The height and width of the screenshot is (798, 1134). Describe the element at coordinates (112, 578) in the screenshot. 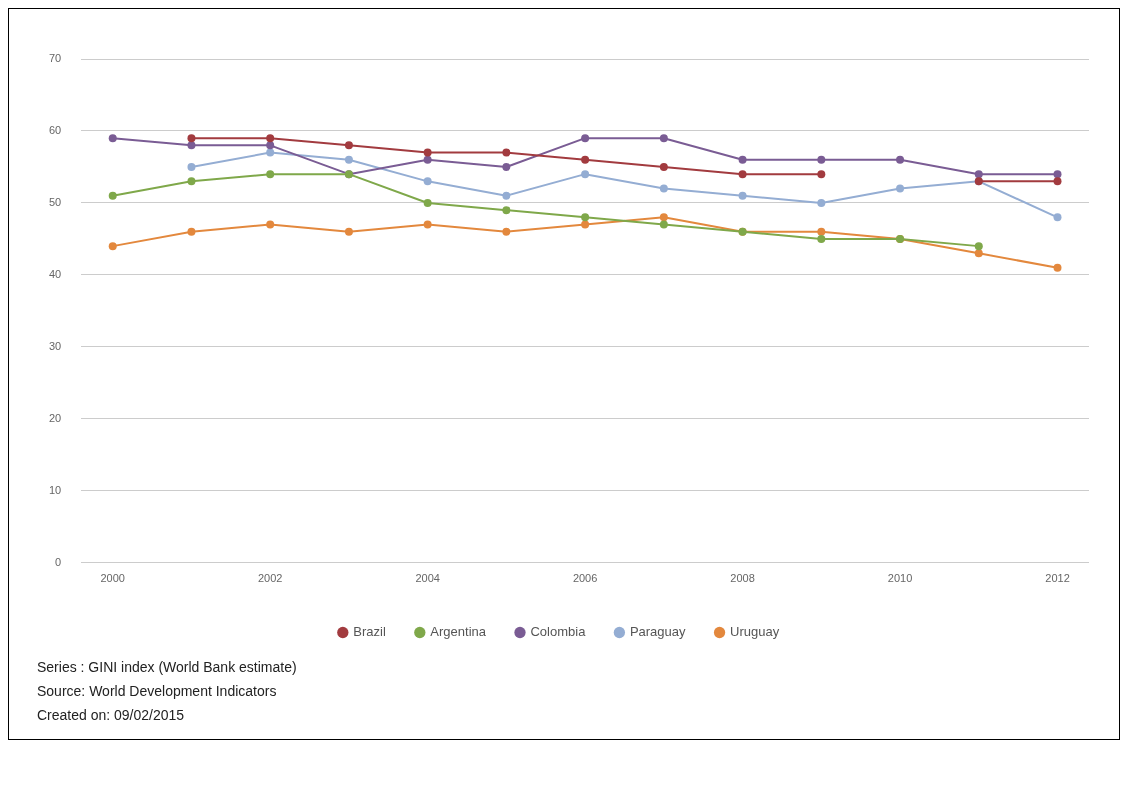

I see `x-tick-label: 2000` at that location.